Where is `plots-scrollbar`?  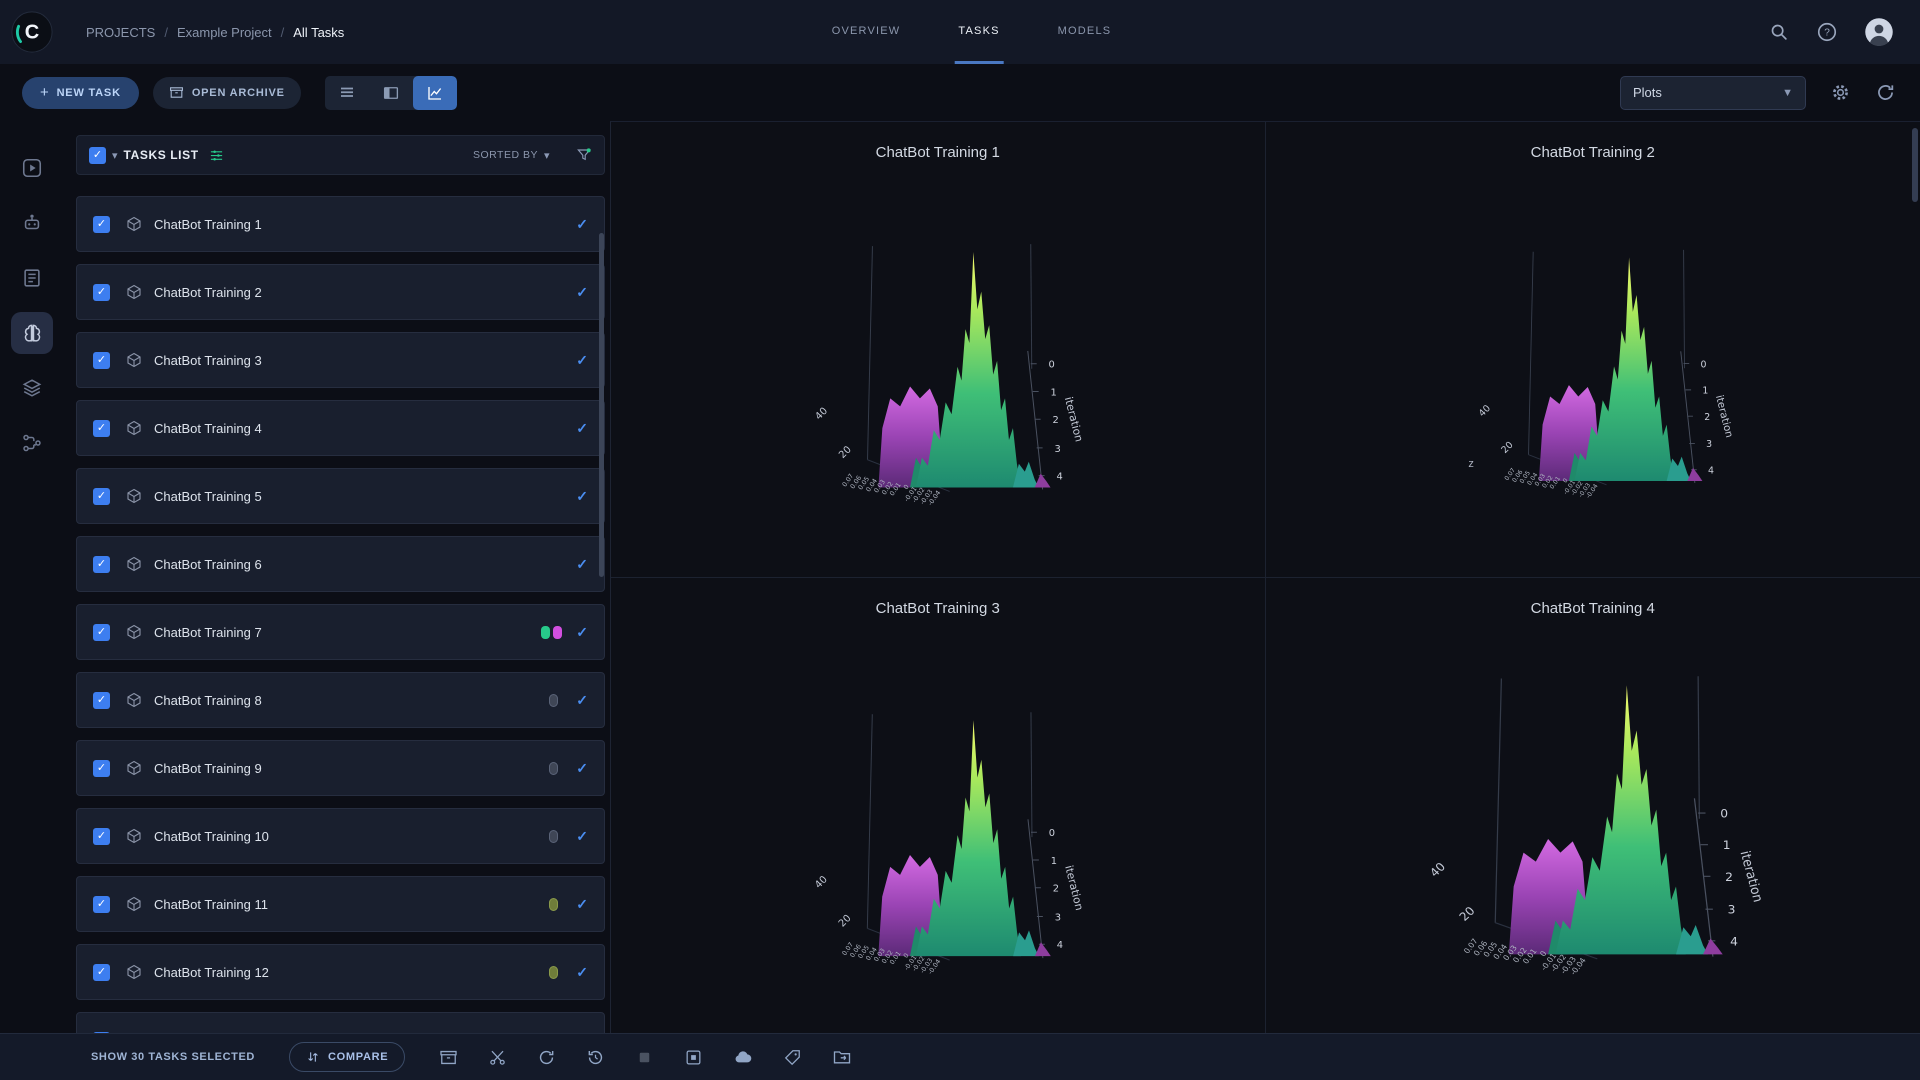
plots-scrollbar is located at coordinates (1915, 165).